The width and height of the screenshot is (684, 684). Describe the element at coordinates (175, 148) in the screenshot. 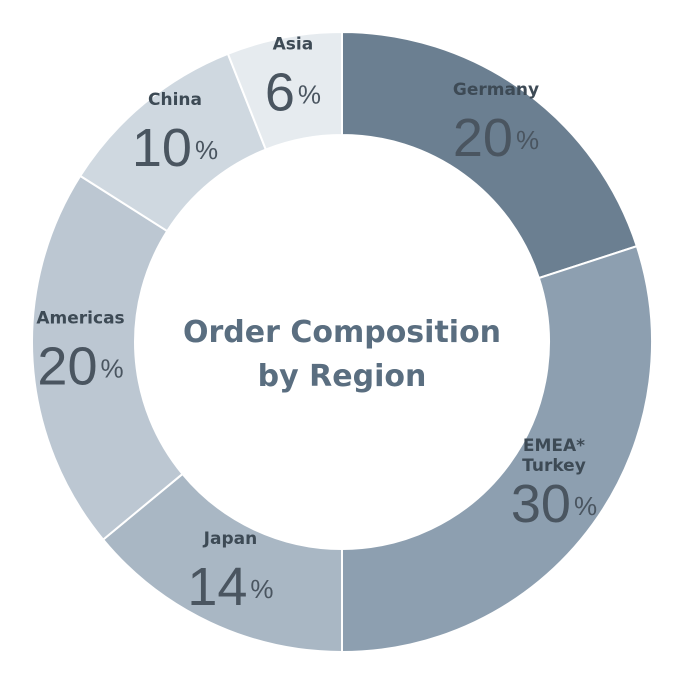

I see `value-label: 10%` at that location.